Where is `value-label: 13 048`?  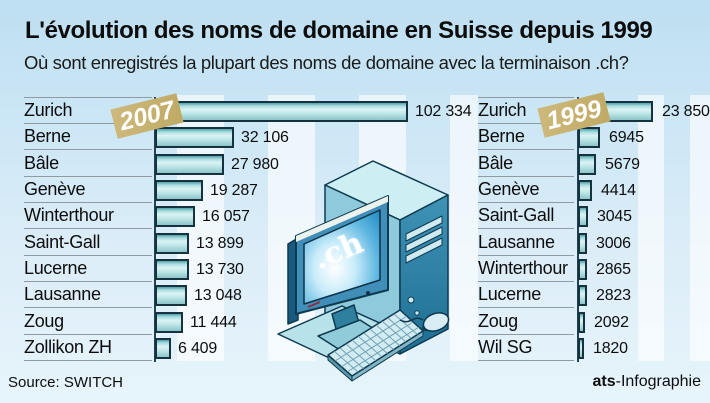 value-label: 13 048 is located at coordinates (218, 295).